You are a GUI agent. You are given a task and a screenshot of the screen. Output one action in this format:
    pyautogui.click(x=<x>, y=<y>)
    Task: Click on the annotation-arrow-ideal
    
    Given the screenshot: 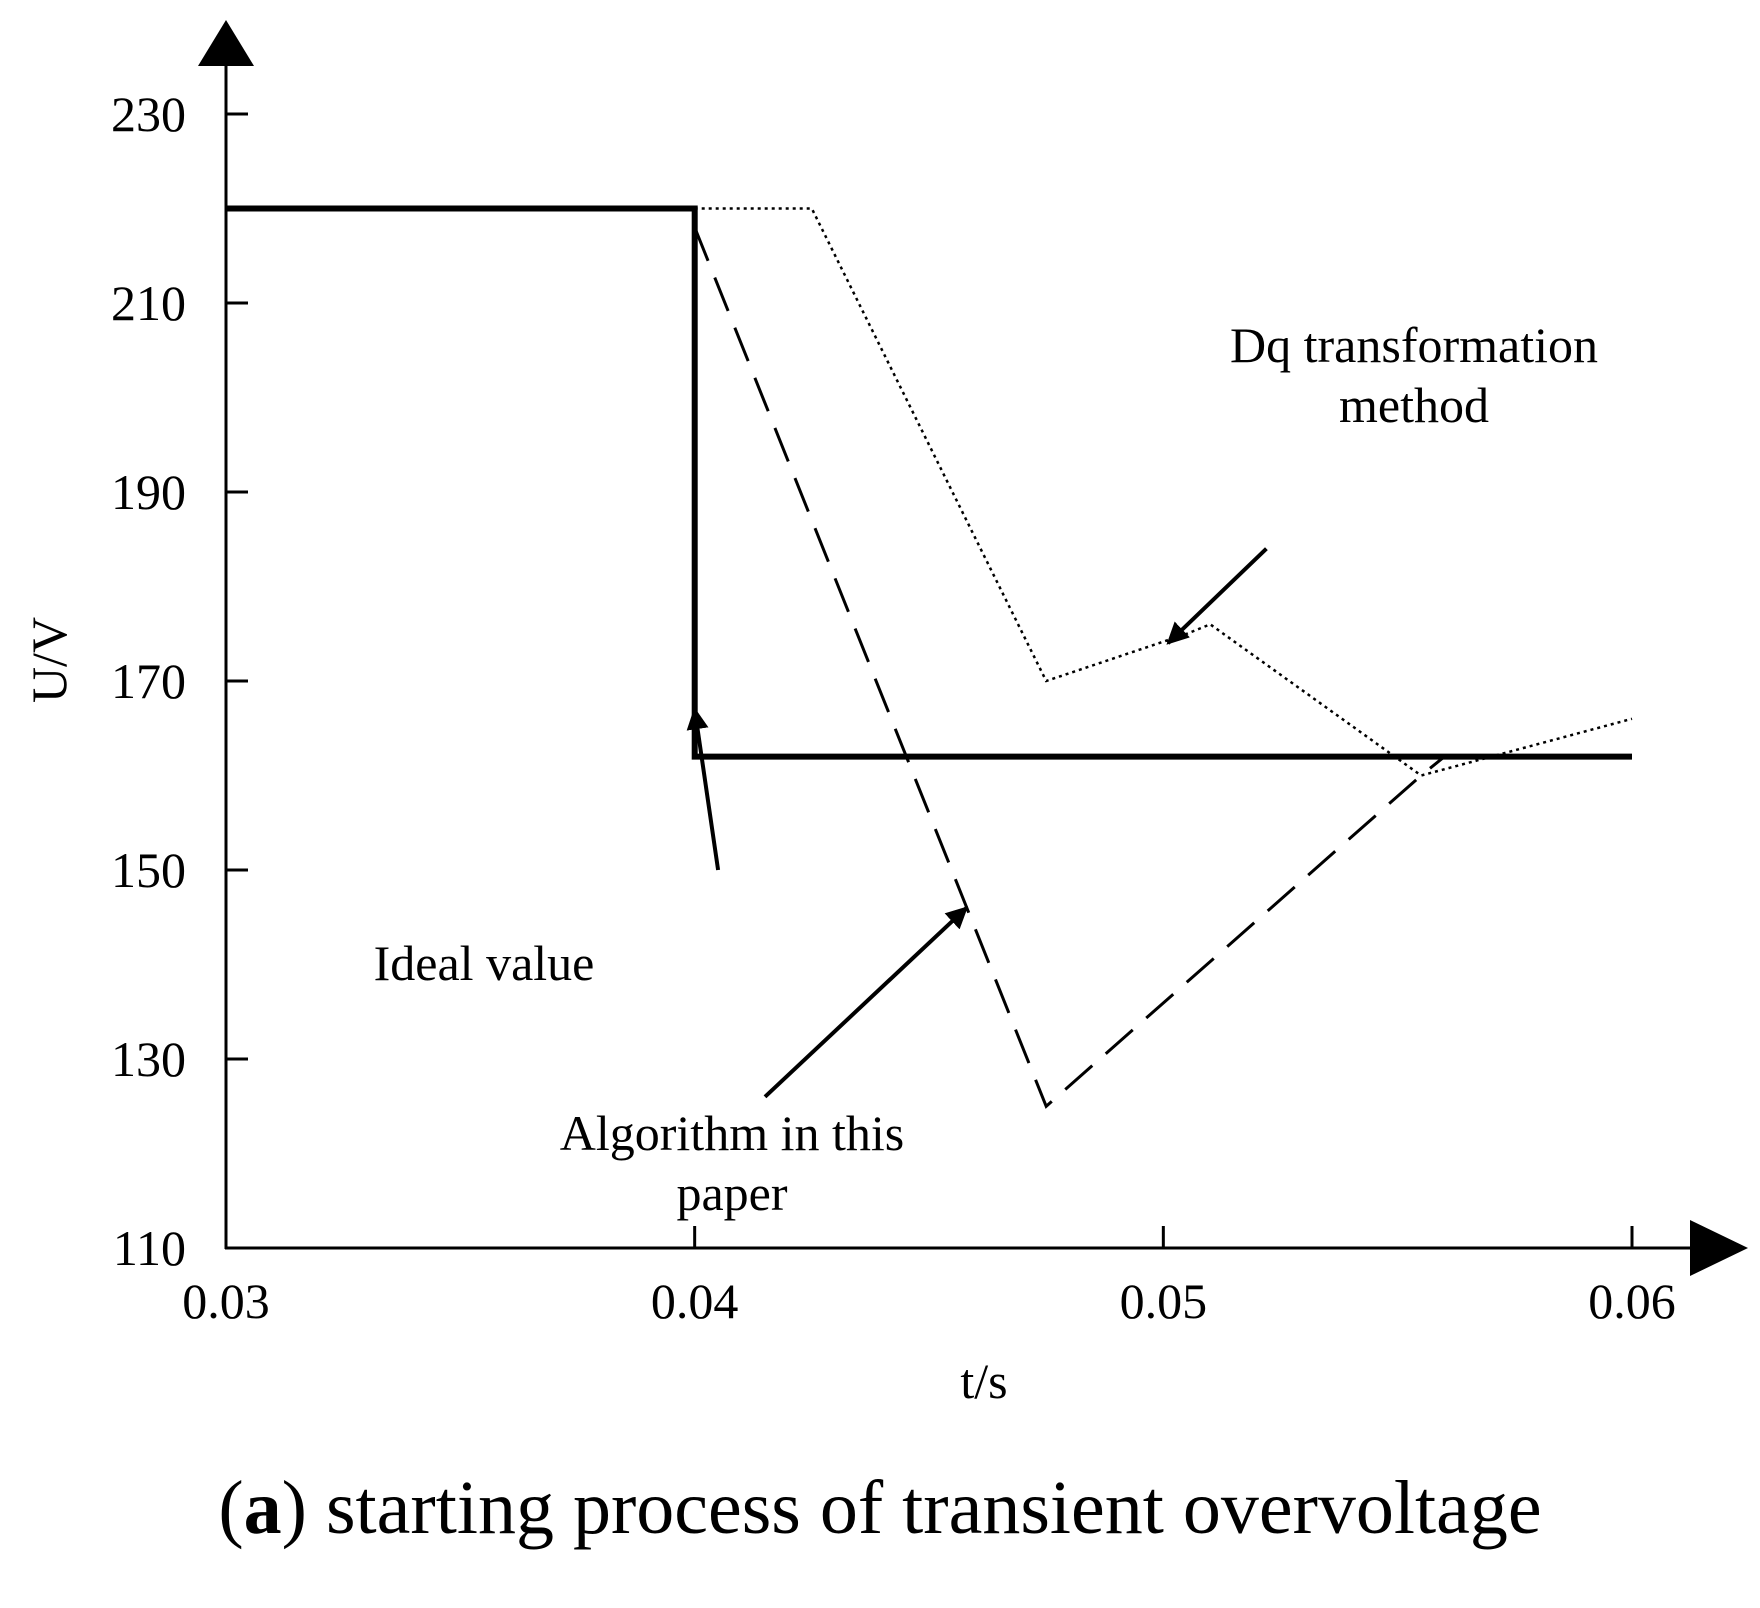 What is the action you would take?
    pyautogui.click(x=703, y=789)
    